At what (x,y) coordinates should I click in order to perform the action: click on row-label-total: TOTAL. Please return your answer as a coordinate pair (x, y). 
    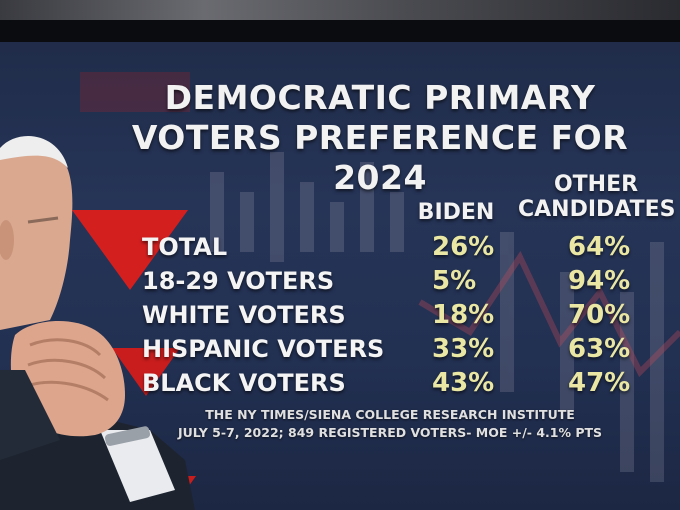
    Looking at the image, I should click on (185, 247).